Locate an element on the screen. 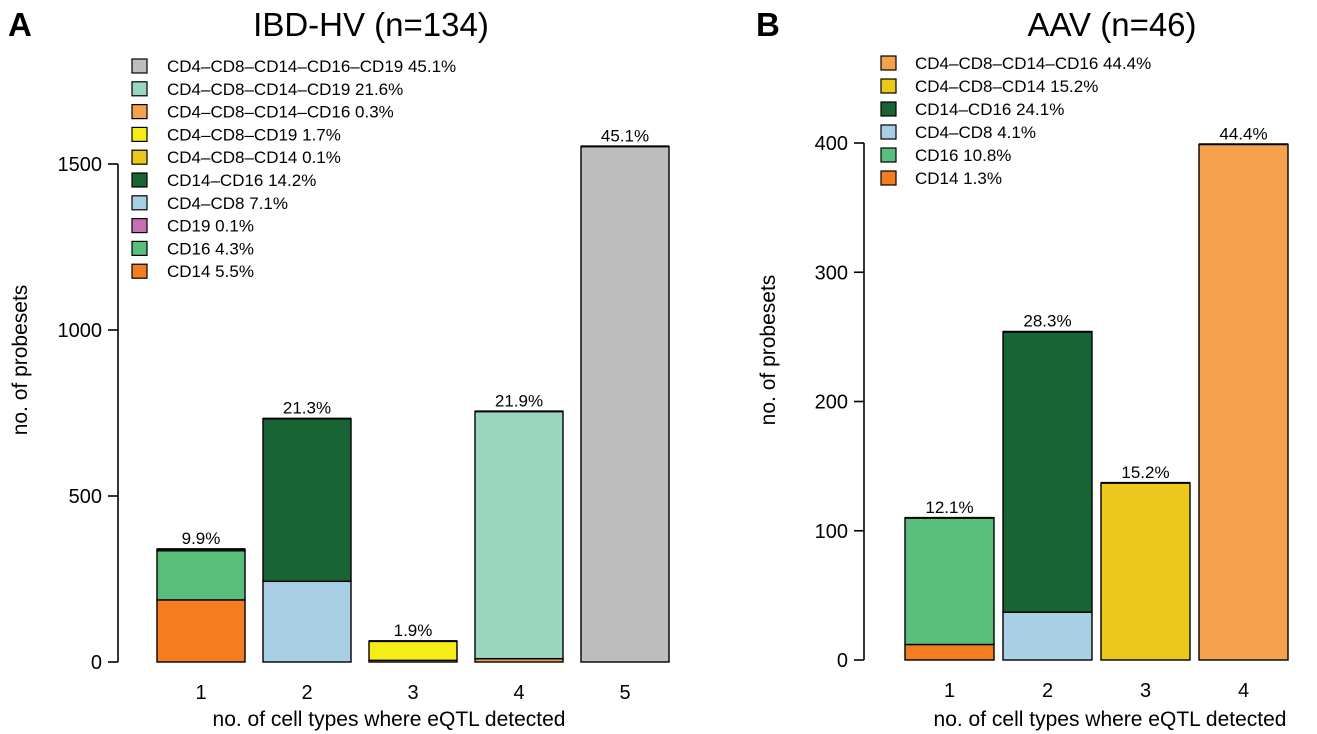  bar-value-label: 9.9% is located at coordinates (201, 538).